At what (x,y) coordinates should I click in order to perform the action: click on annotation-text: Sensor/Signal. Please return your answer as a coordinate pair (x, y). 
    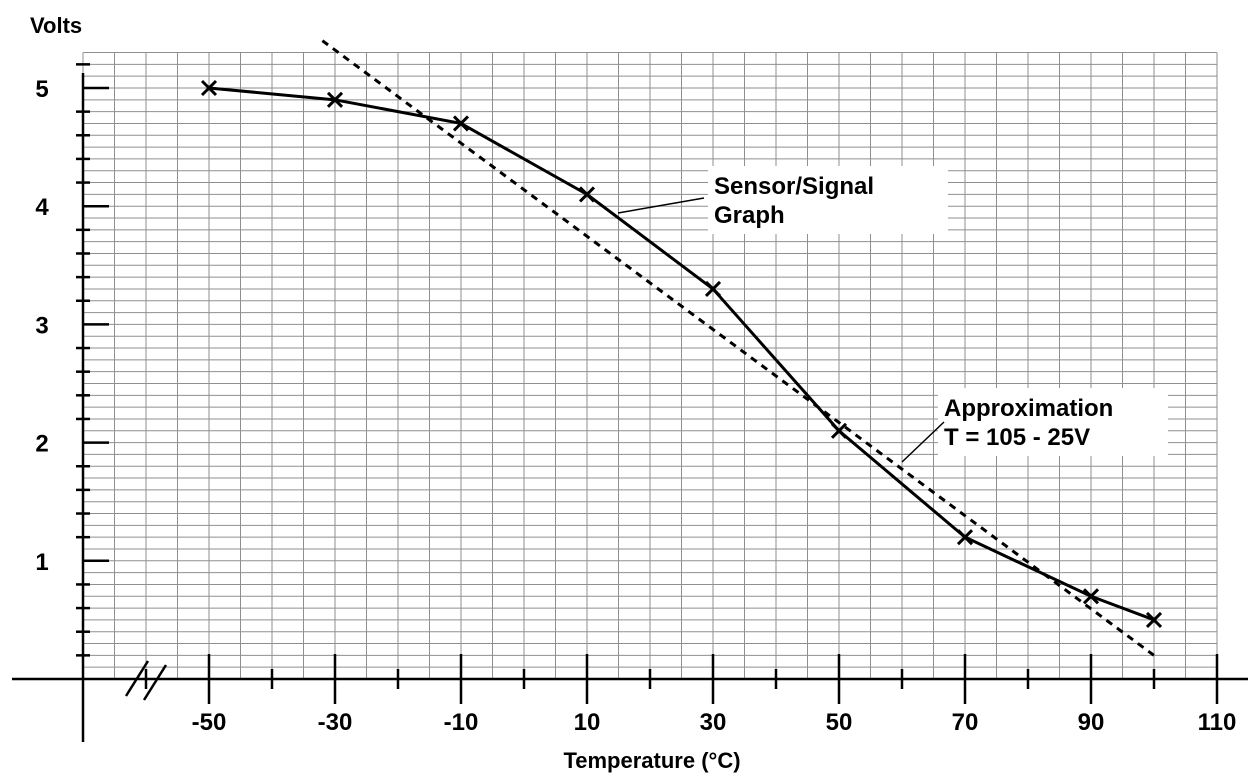
    Looking at the image, I should click on (794, 186).